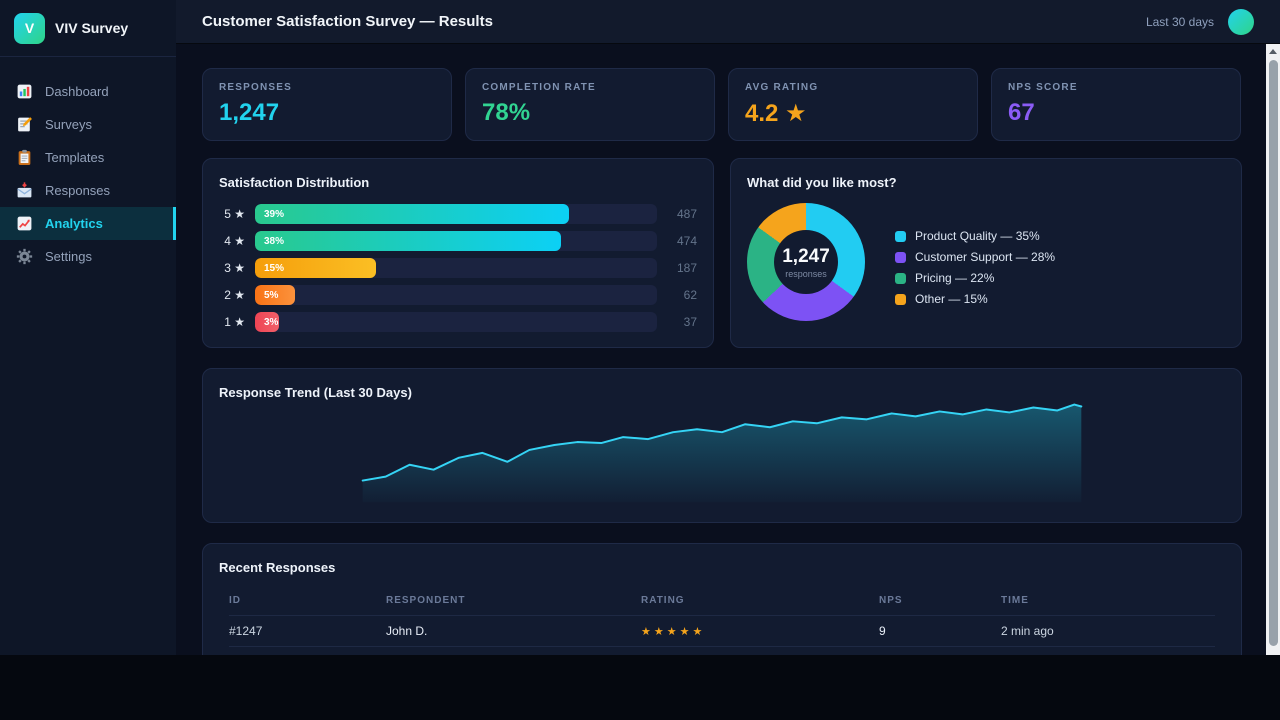 The width and height of the screenshot is (1280, 720). I want to click on trend-area-chart, so click(722, 453).